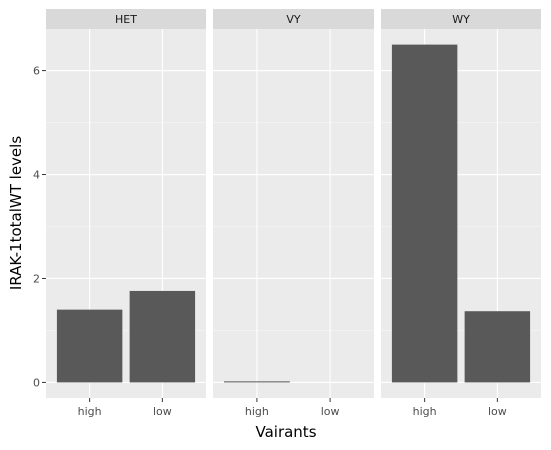 This screenshot has width=551, height=450. What do you see at coordinates (424, 213) in the screenshot?
I see `bar-wy-high` at bounding box center [424, 213].